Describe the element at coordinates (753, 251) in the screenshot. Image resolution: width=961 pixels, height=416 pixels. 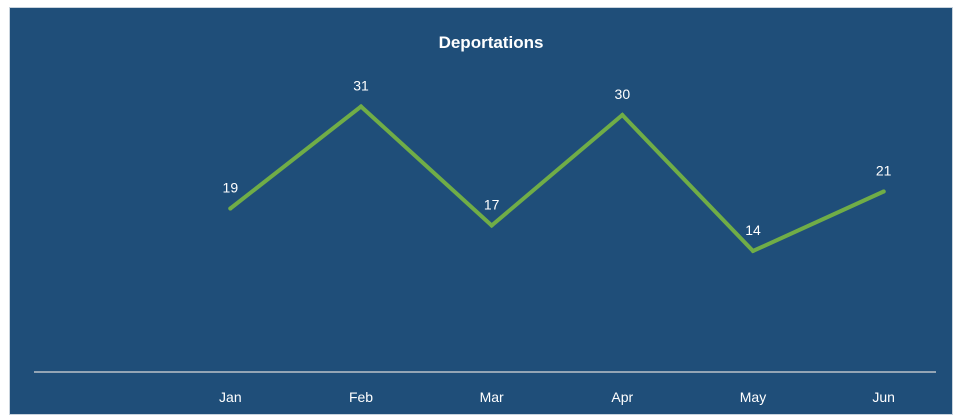
I see `data-point-may` at that location.